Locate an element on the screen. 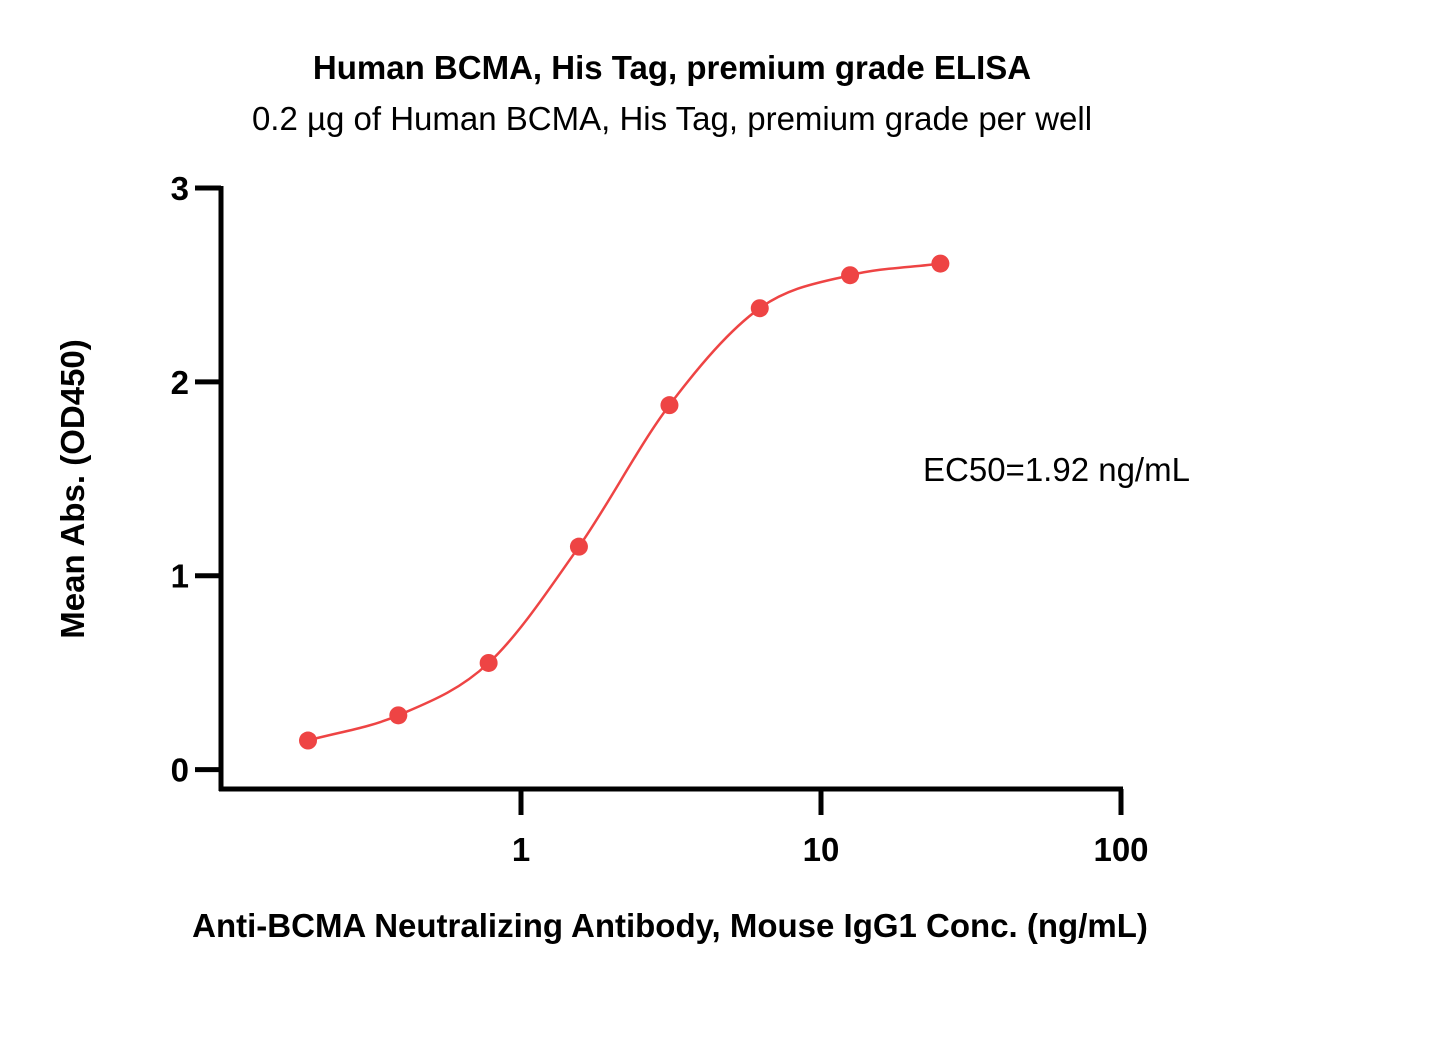 The height and width of the screenshot is (1049, 1451). chart-title: Human BCMA, His Tag, premium grade ELISA is located at coordinates (672, 67).